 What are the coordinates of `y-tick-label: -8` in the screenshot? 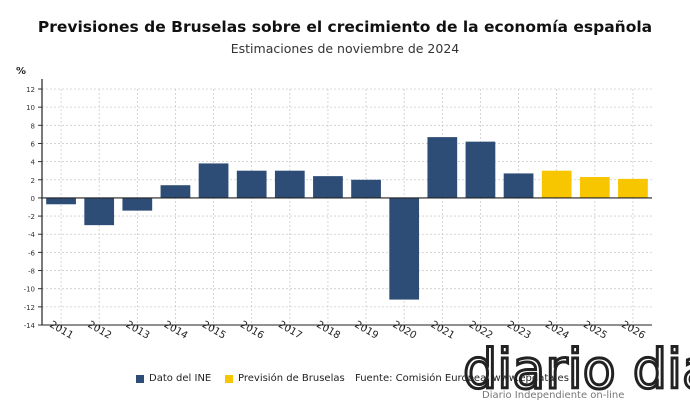 It's located at (31, 272).